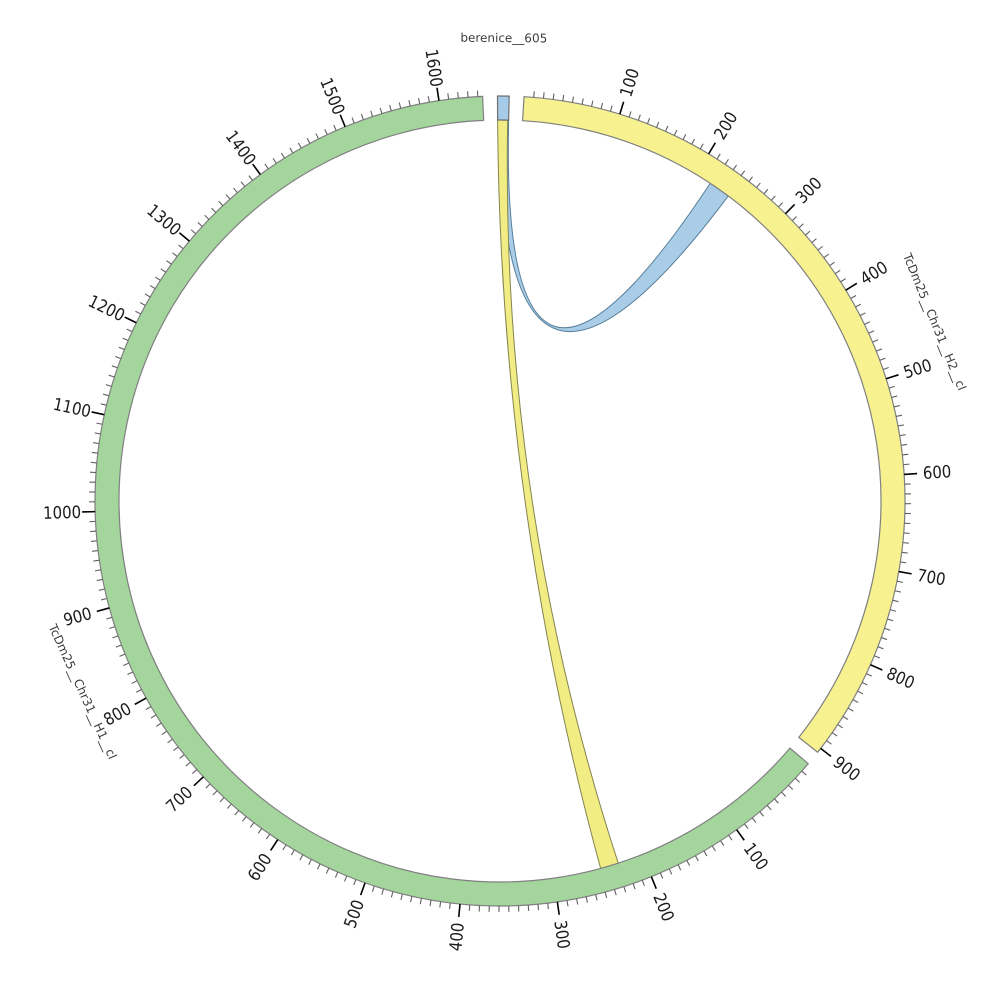 The image size is (1000, 1005). I want to click on tick-label: 1400, so click(240, 148).